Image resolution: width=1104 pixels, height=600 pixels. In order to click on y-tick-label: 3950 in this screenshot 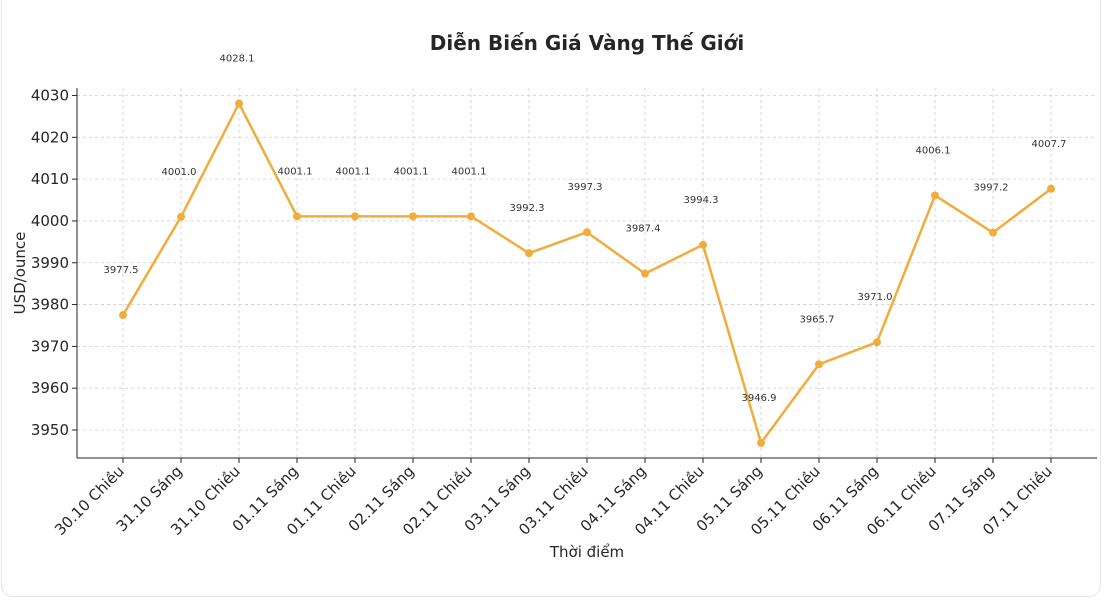, I will do `click(50, 430)`.